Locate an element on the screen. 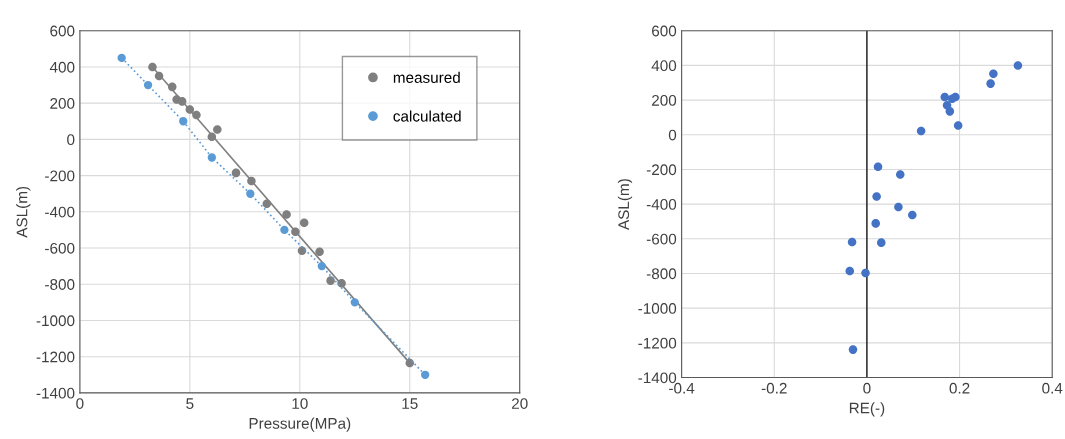 This screenshot has width=1065, height=439. x-tick-label: 10 is located at coordinates (300, 403).